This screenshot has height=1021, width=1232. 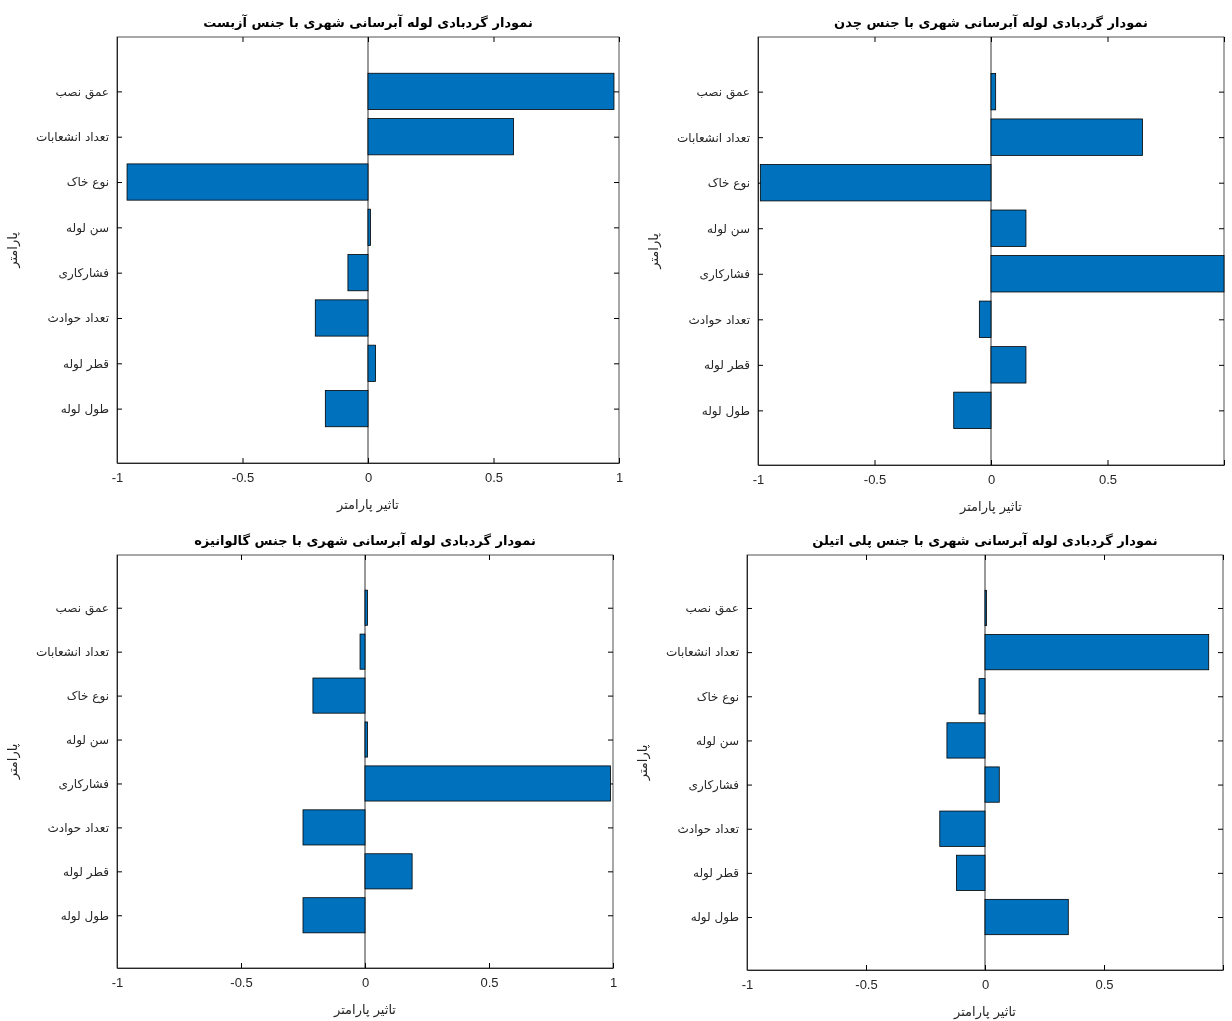 I want to click on chart-title: نمودار گردبادی لوله آبرسانی شهری با جنس گالوانیزه, so click(x=365, y=540).